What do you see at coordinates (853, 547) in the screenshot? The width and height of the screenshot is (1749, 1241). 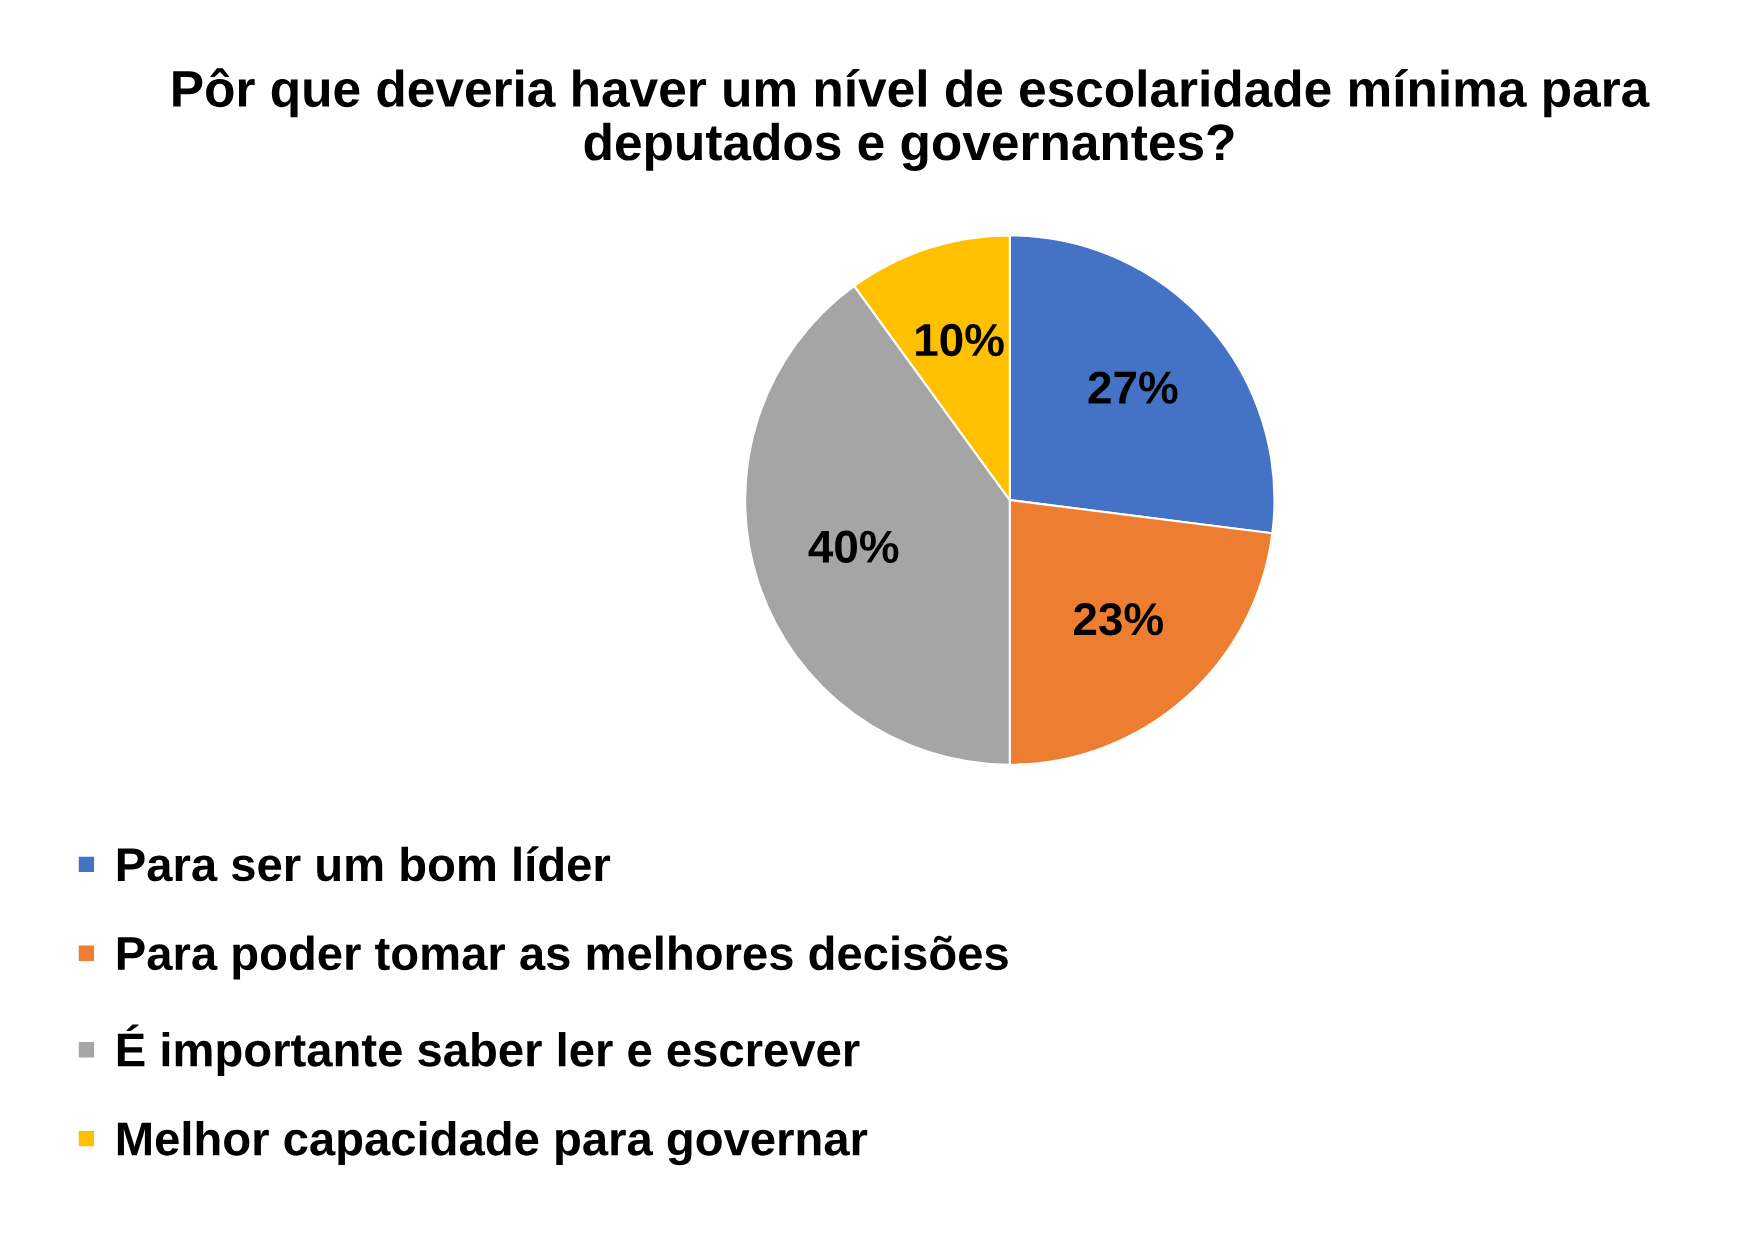 I see `data-label: 40%` at bounding box center [853, 547].